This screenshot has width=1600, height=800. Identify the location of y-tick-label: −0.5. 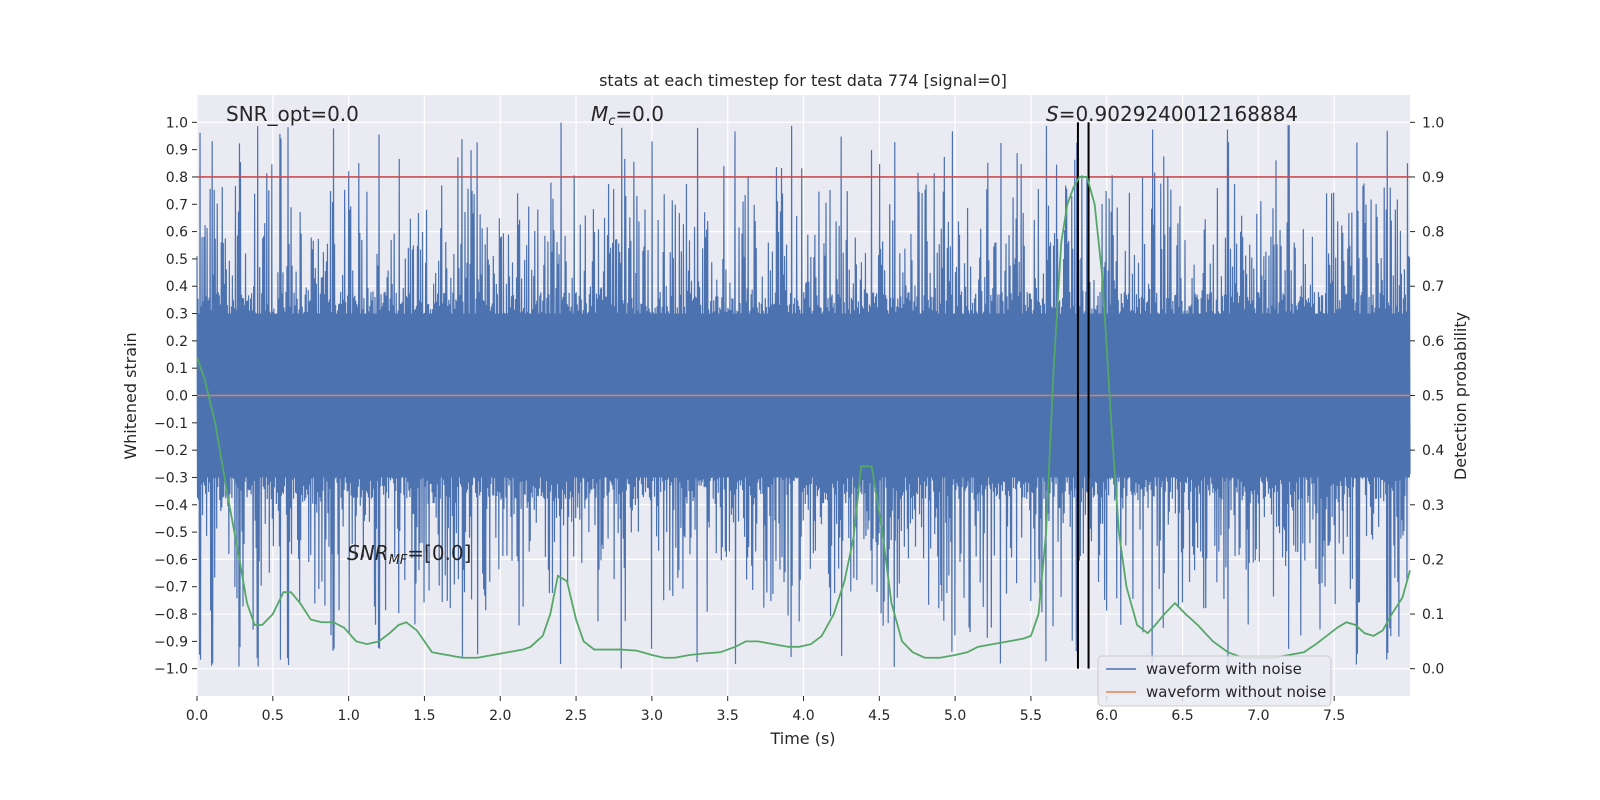
(171, 533).